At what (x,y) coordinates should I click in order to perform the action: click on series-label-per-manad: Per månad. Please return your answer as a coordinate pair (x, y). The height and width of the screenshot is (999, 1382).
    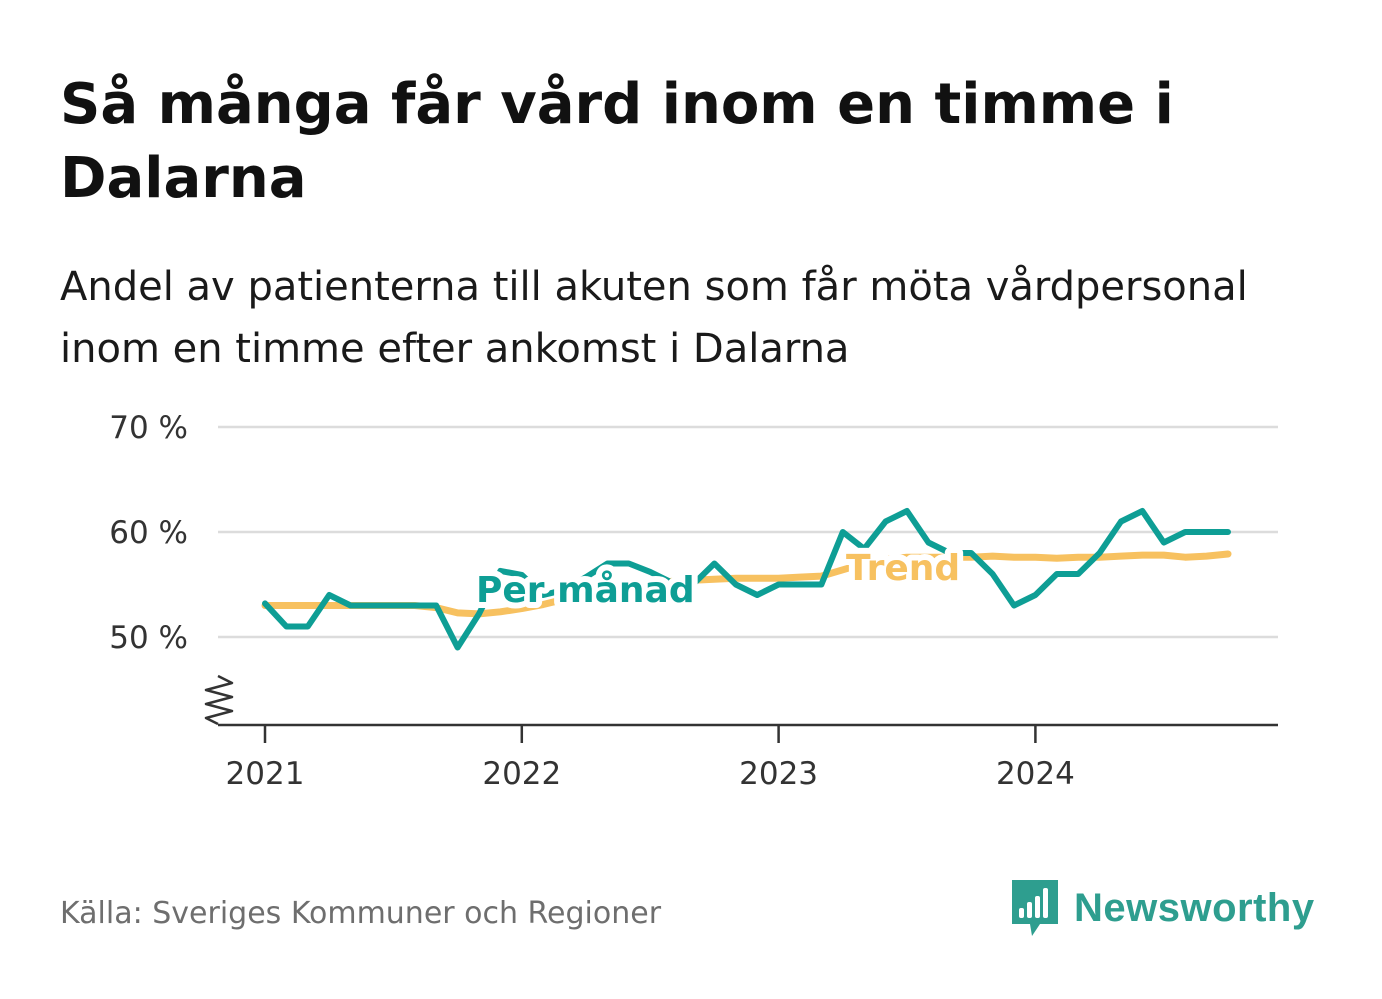
    Looking at the image, I should click on (585, 590).